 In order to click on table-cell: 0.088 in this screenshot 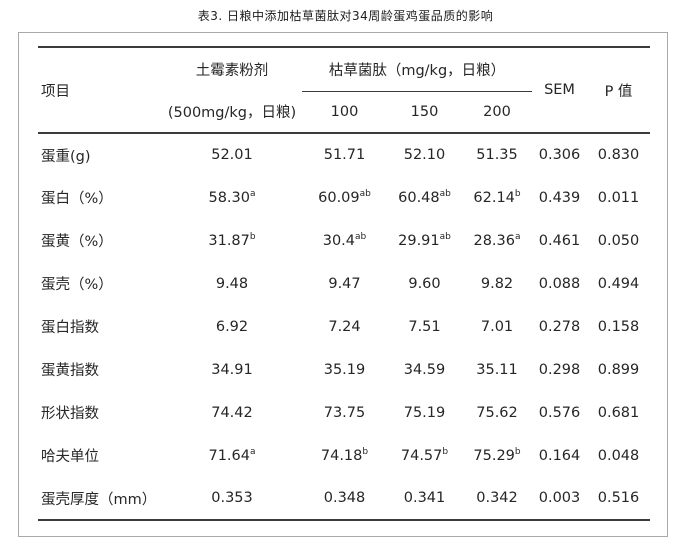, I will do `click(559, 283)`.